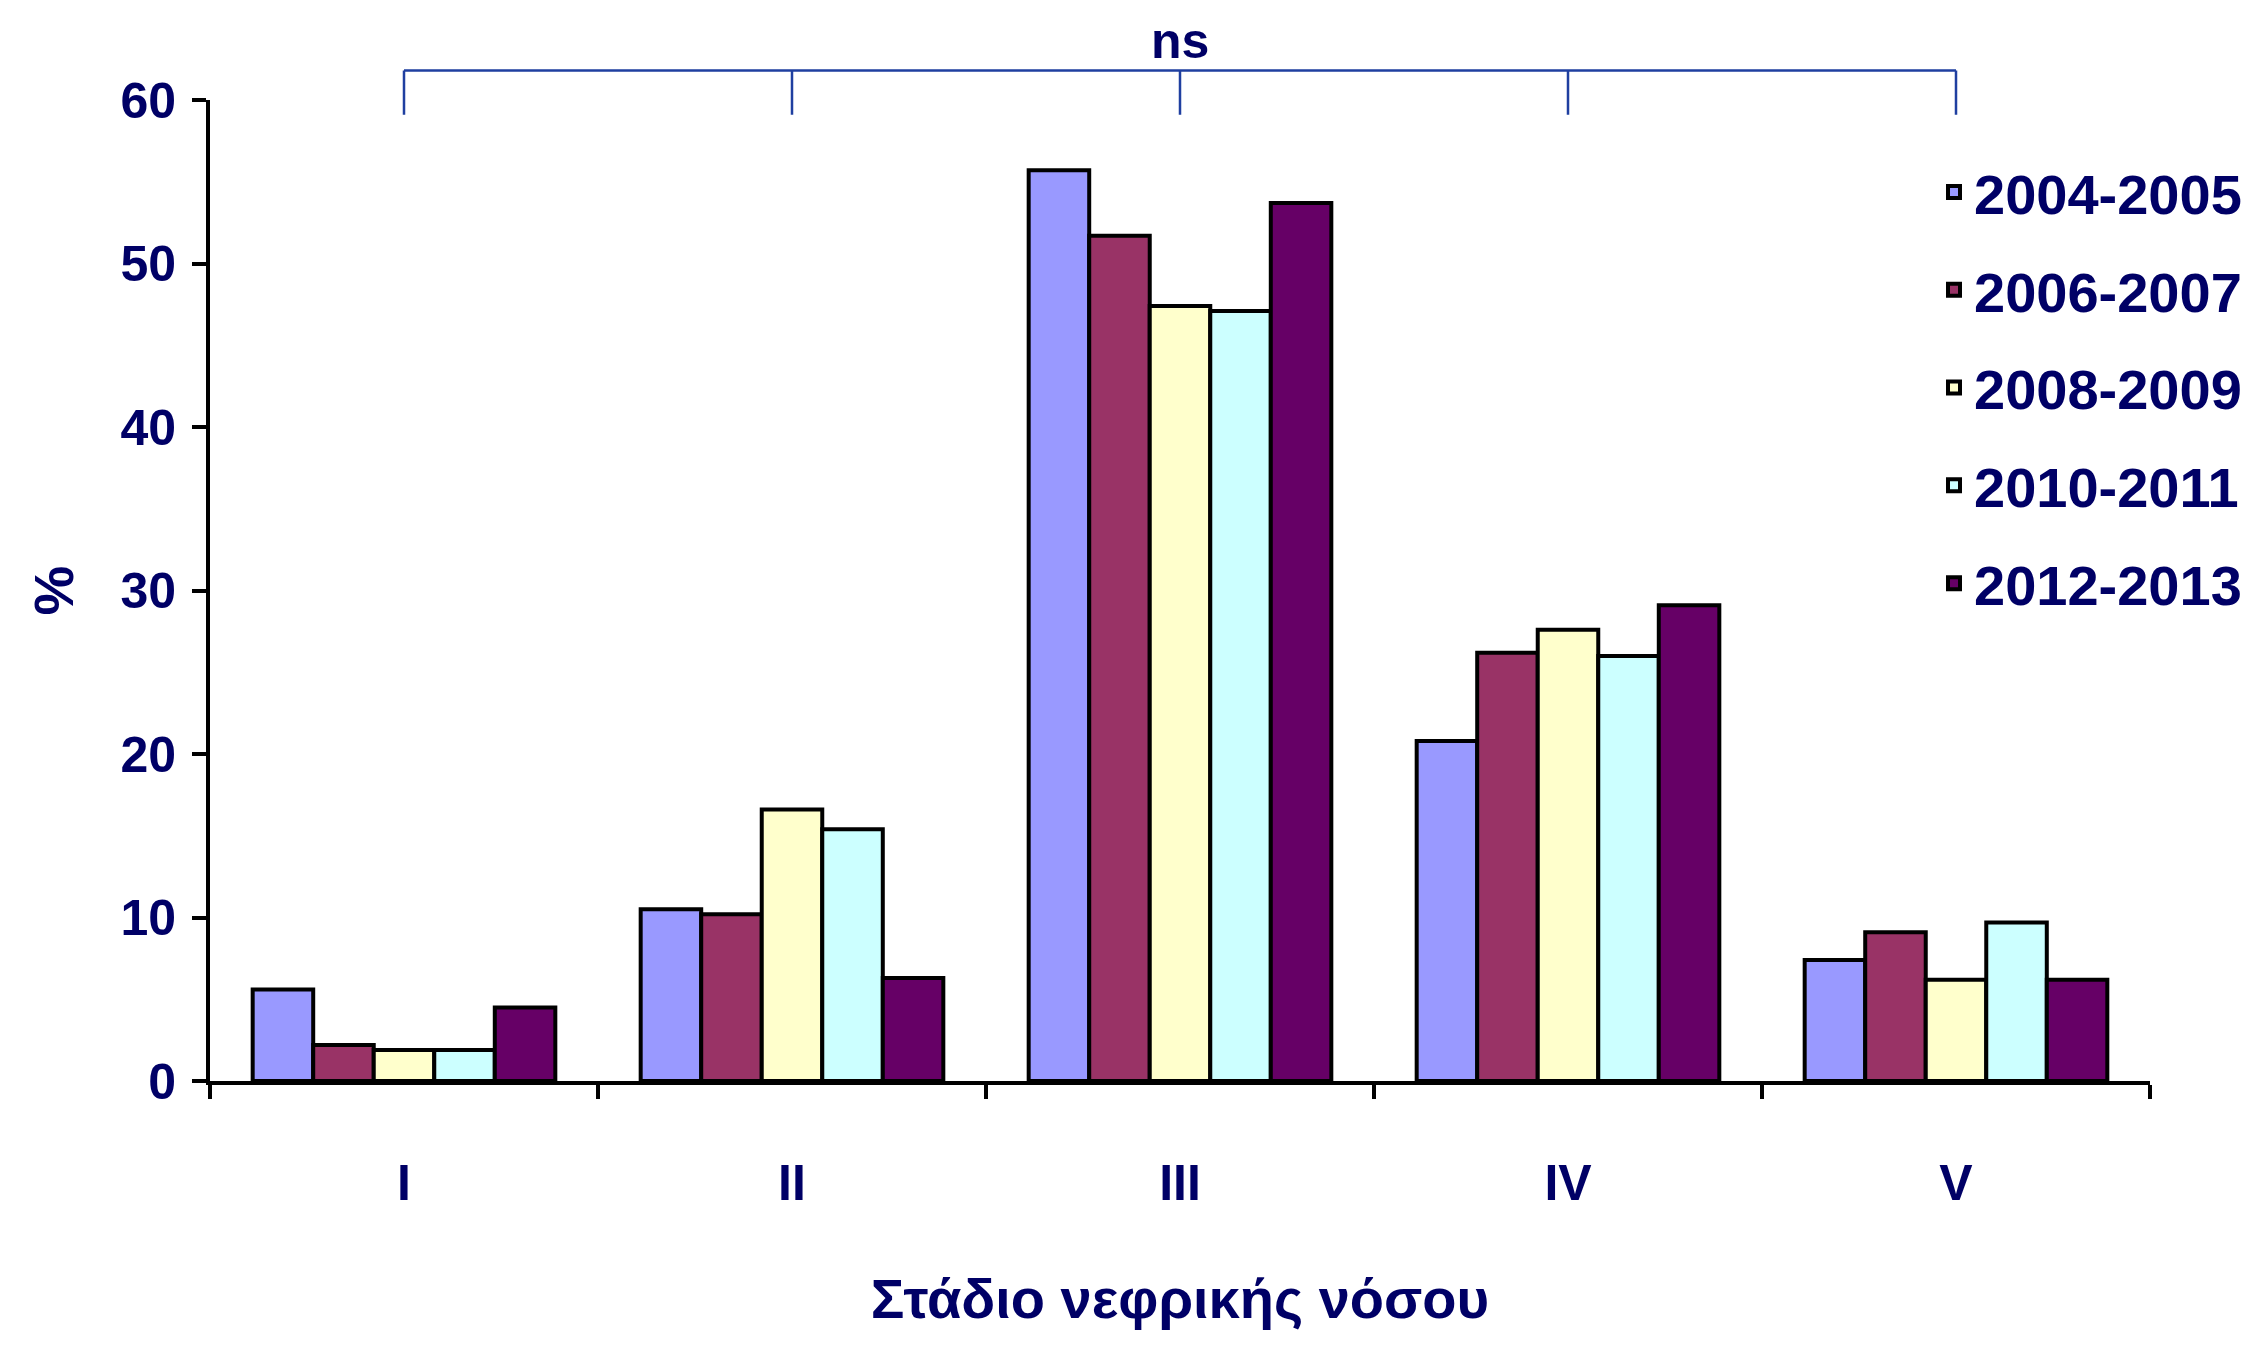 The width and height of the screenshot is (2259, 1353). I want to click on legend-label: 2012-2013, so click(2108, 585).